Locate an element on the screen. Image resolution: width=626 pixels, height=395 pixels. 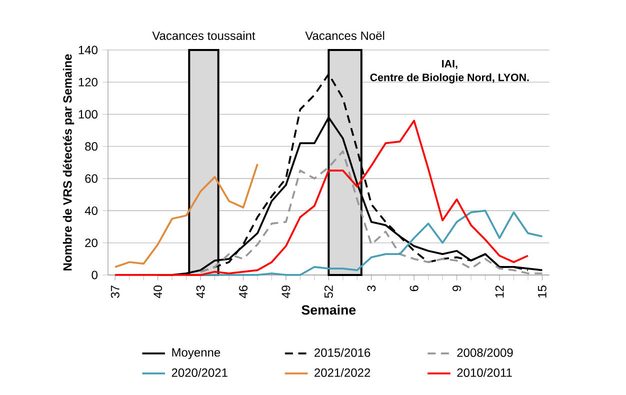
x-axis-title: Semaine is located at coordinates (329, 309).